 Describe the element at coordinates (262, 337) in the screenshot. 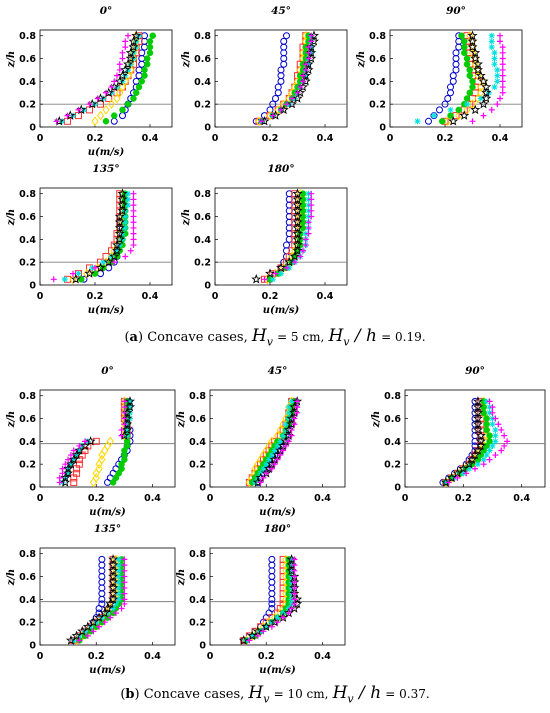

I see `caption-a-hv-symbol: Hv` at that location.